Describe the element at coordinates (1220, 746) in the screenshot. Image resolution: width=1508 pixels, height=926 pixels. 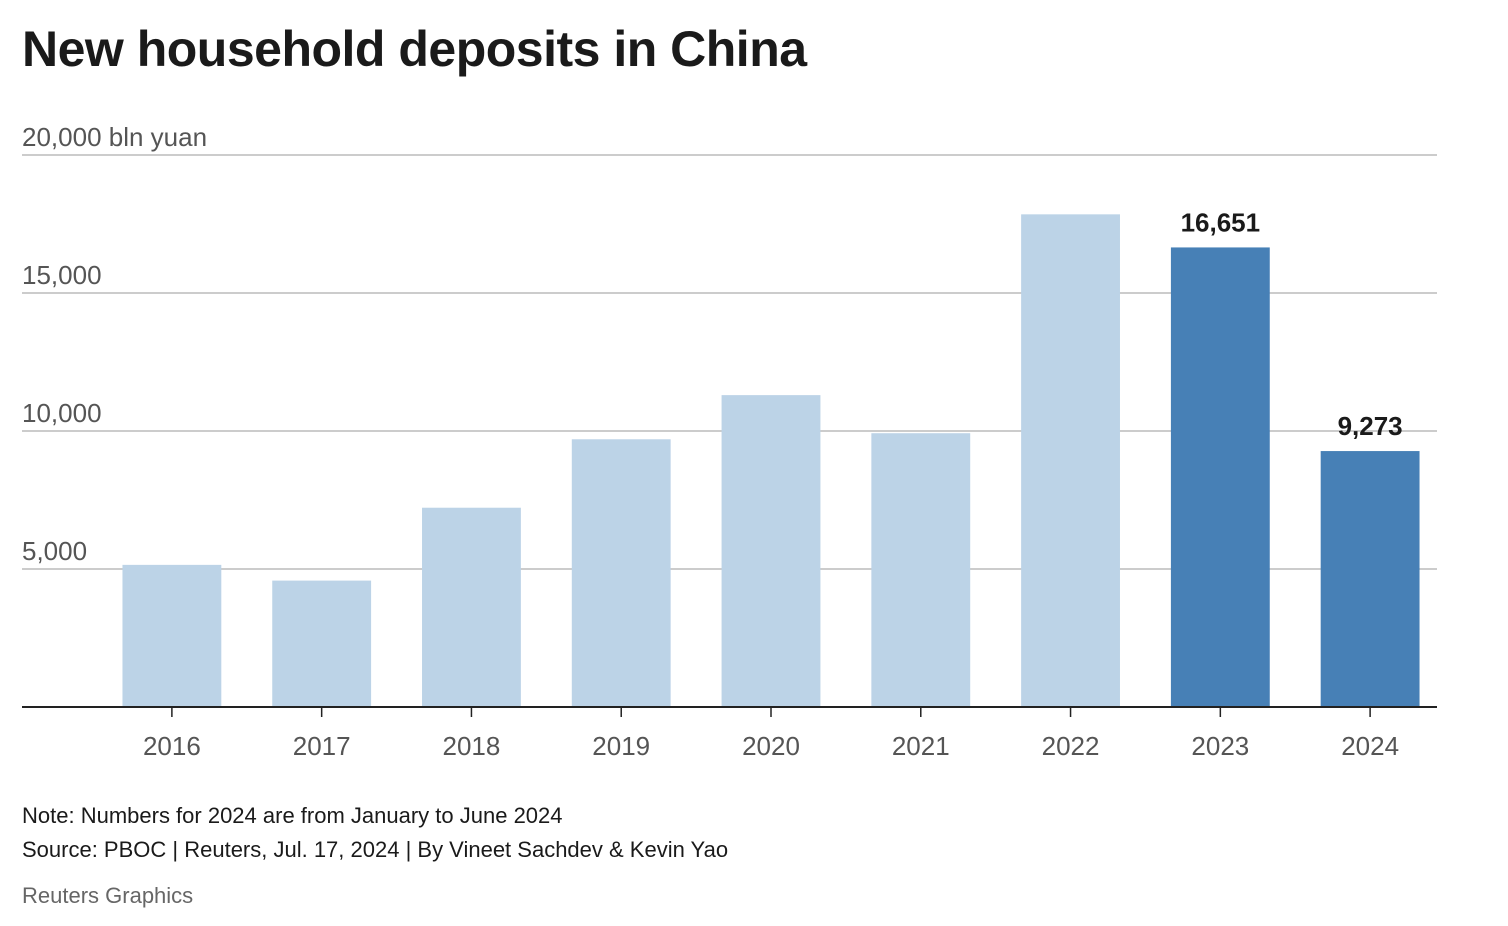
I see `x-tick-label-2023: 2023` at that location.